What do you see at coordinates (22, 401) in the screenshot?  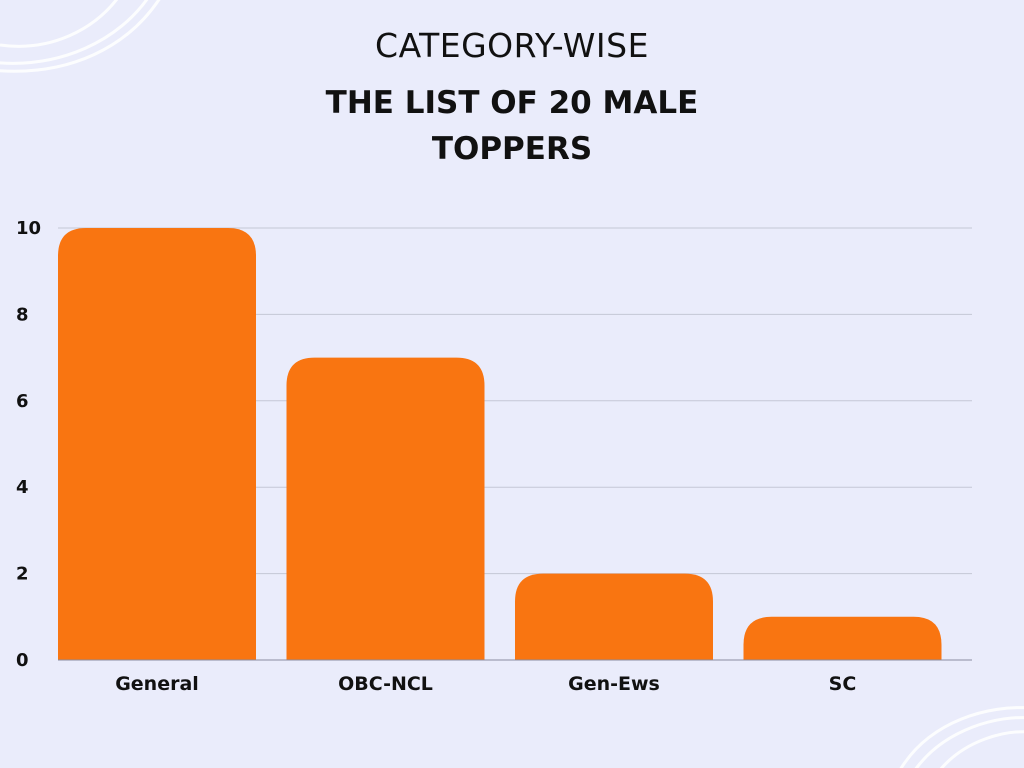 I see `y-tick-label: 6` at bounding box center [22, 401].